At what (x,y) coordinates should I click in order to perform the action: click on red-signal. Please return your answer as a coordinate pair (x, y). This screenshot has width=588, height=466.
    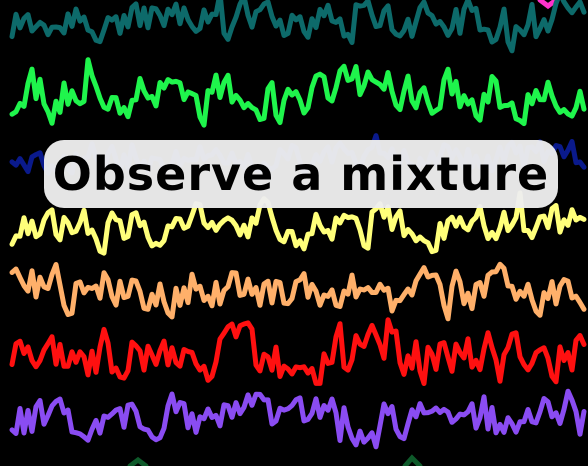
    Looking at the image, I should click on (298, 351).